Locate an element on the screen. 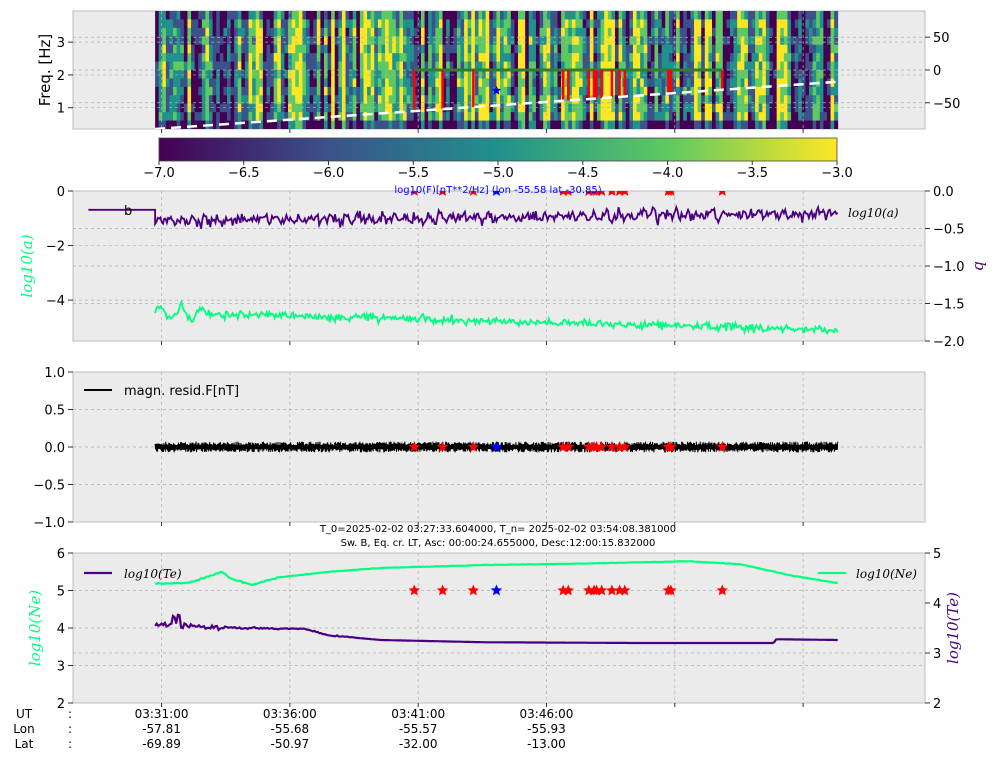  fit-params-y2-ticks: 0.0−0.5−1.0−1.5−2.0 is located at coordinates (945, 267).